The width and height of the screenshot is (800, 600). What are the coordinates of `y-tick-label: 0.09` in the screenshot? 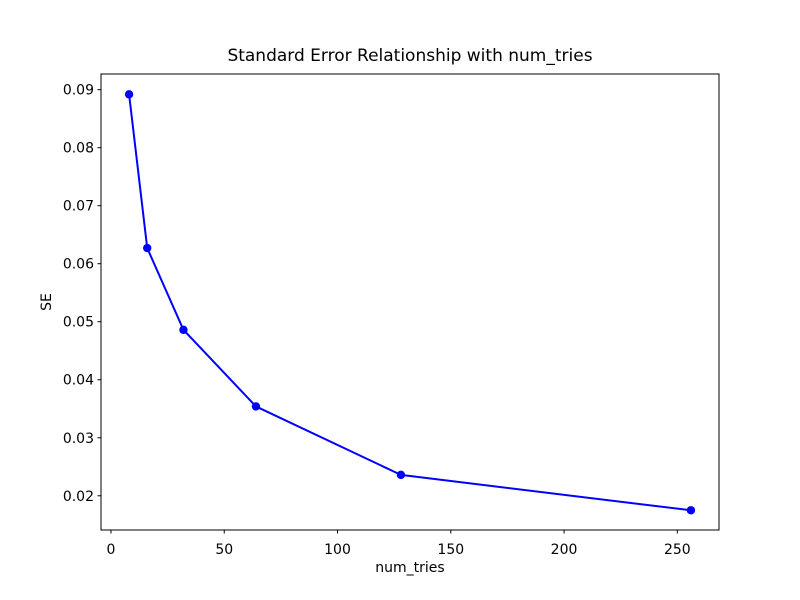 It's located at (78, 91).